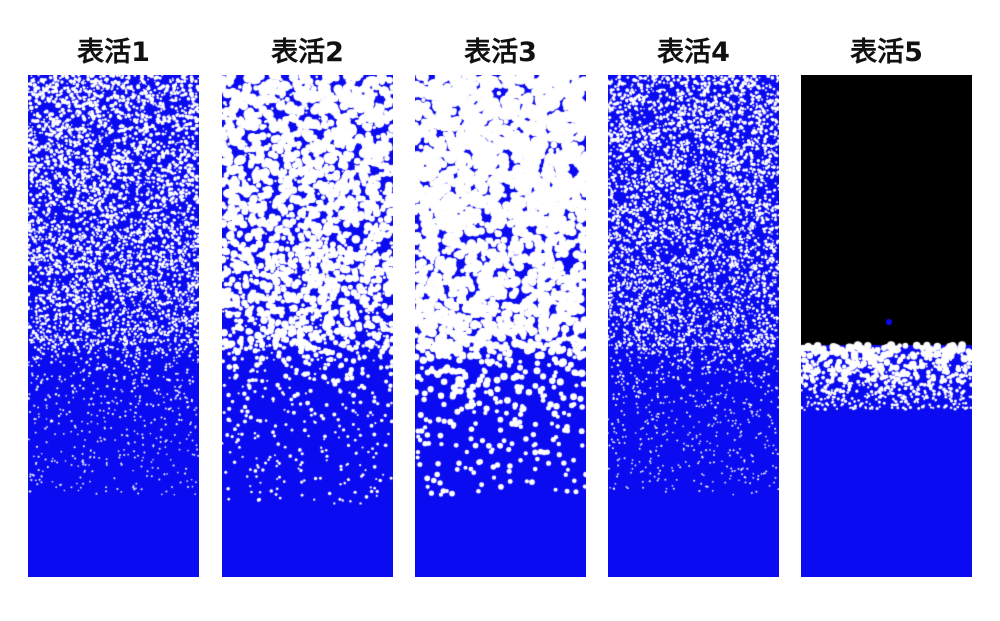  What do you see at coordinates (500, 52) in the screenshot?
I see `label-3: 表活3` at bounding box center [500, 52].